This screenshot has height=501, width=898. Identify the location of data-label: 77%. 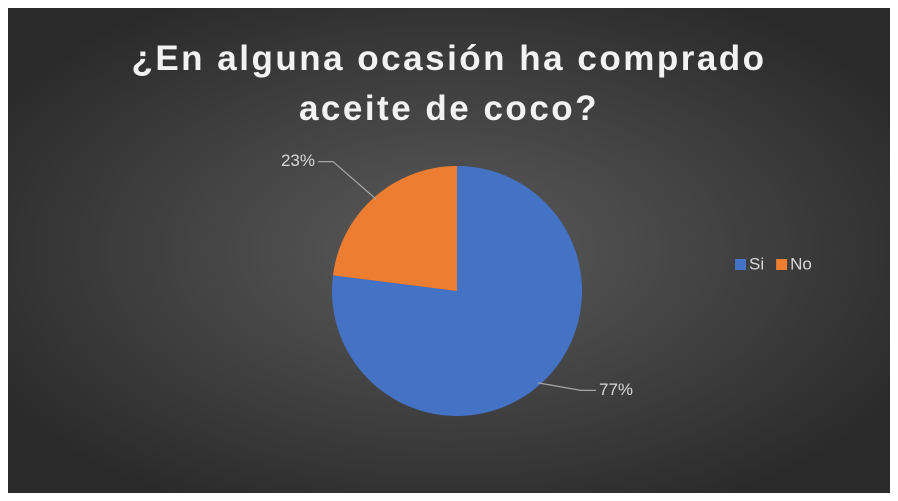
(616, 389).